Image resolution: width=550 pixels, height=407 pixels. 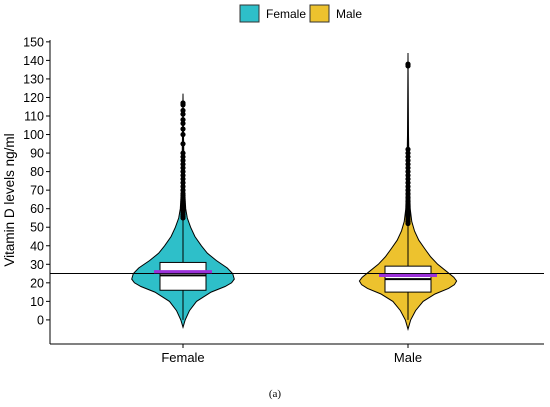 What do you see at coordinates (37, 154) in the screenshot?
I see `y-tick-label: 90` at bounding box center [37, 154].